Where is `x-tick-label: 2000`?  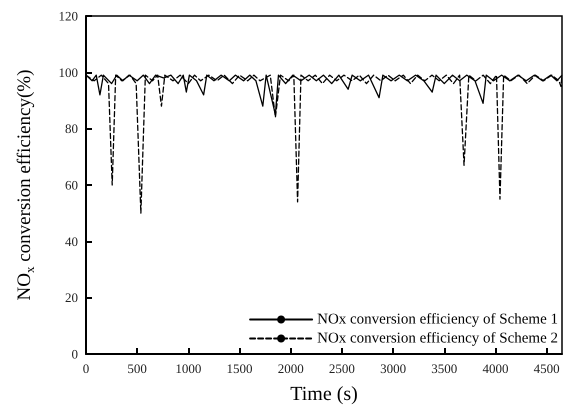 x-tick-label: 2000 is located at coordinates (291, 368).